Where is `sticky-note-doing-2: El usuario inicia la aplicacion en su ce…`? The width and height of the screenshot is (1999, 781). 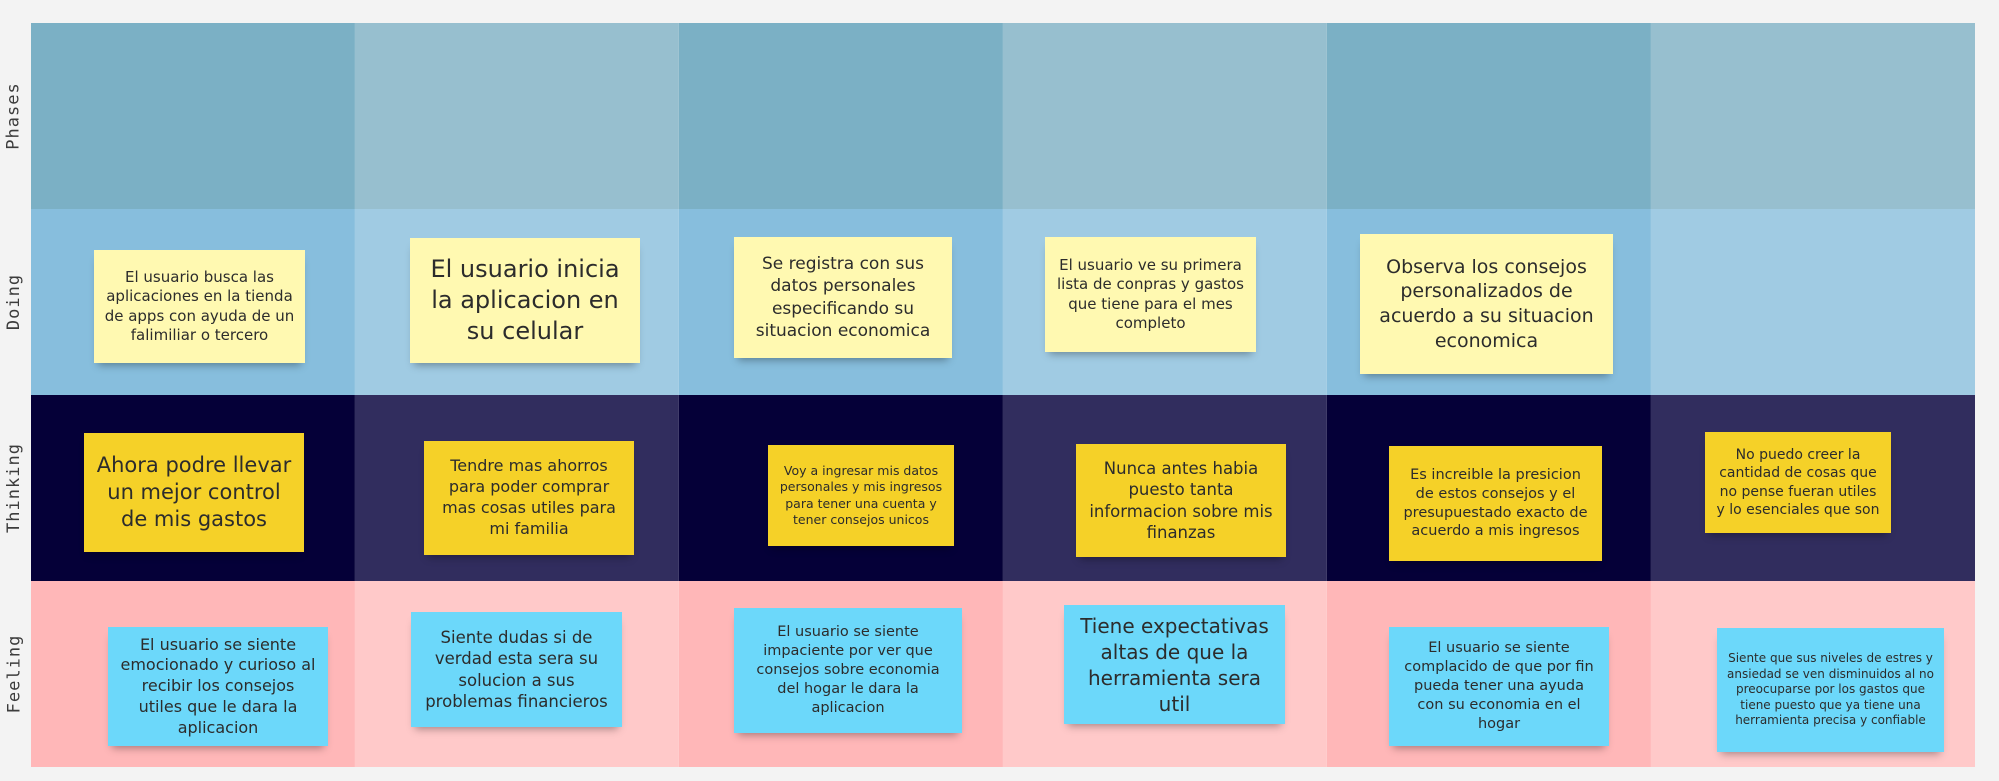 sticky-note-doing-2: El usuario inicia la aplicacion en su ce… is located at coordinates (525, 300).